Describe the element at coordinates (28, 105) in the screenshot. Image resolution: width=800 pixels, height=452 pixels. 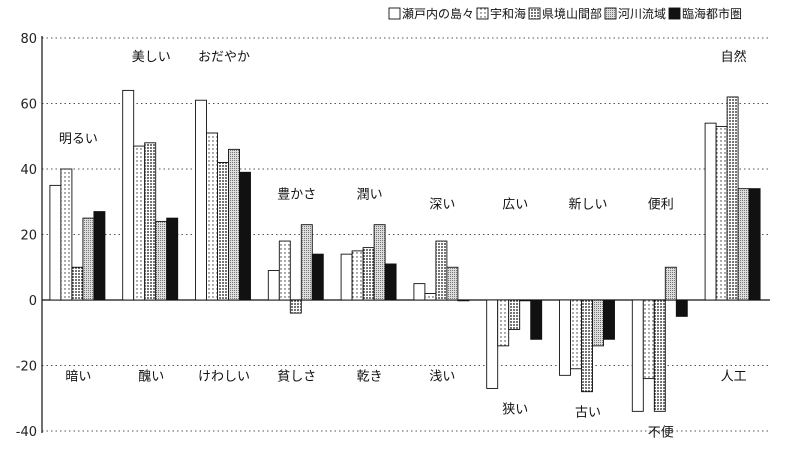
I see `y-tick-label: 60` at that location.